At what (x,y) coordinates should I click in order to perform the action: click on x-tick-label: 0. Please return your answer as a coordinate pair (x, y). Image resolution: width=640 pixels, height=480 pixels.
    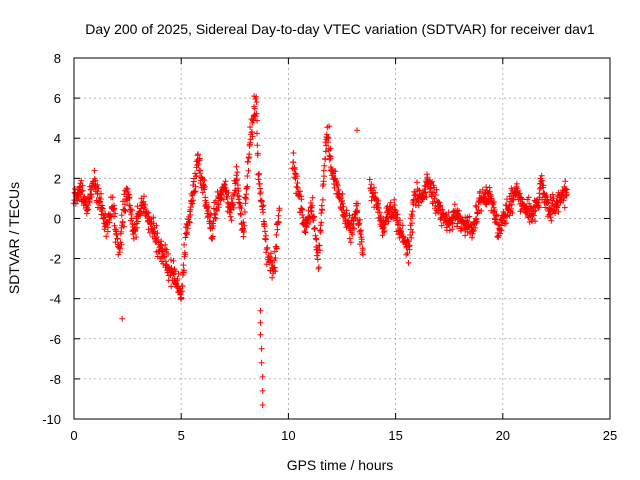
    Looking at the image, I should click on (73, 435).